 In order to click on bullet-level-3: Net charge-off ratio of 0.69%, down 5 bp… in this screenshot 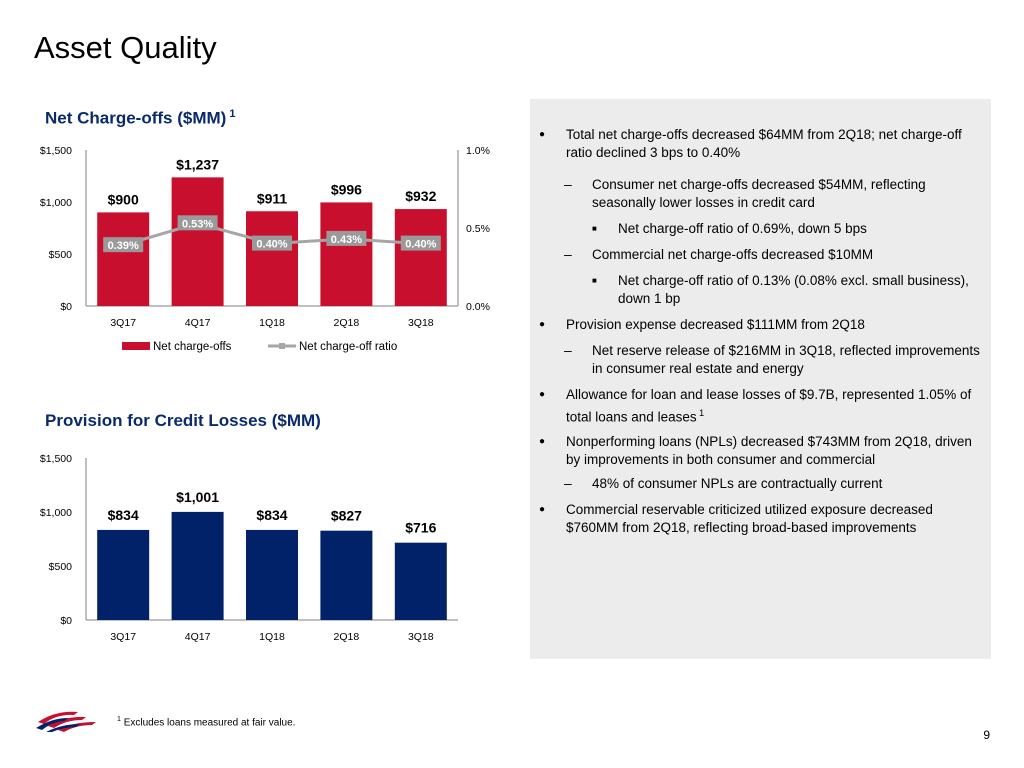, I will do `click(761, 229)`.